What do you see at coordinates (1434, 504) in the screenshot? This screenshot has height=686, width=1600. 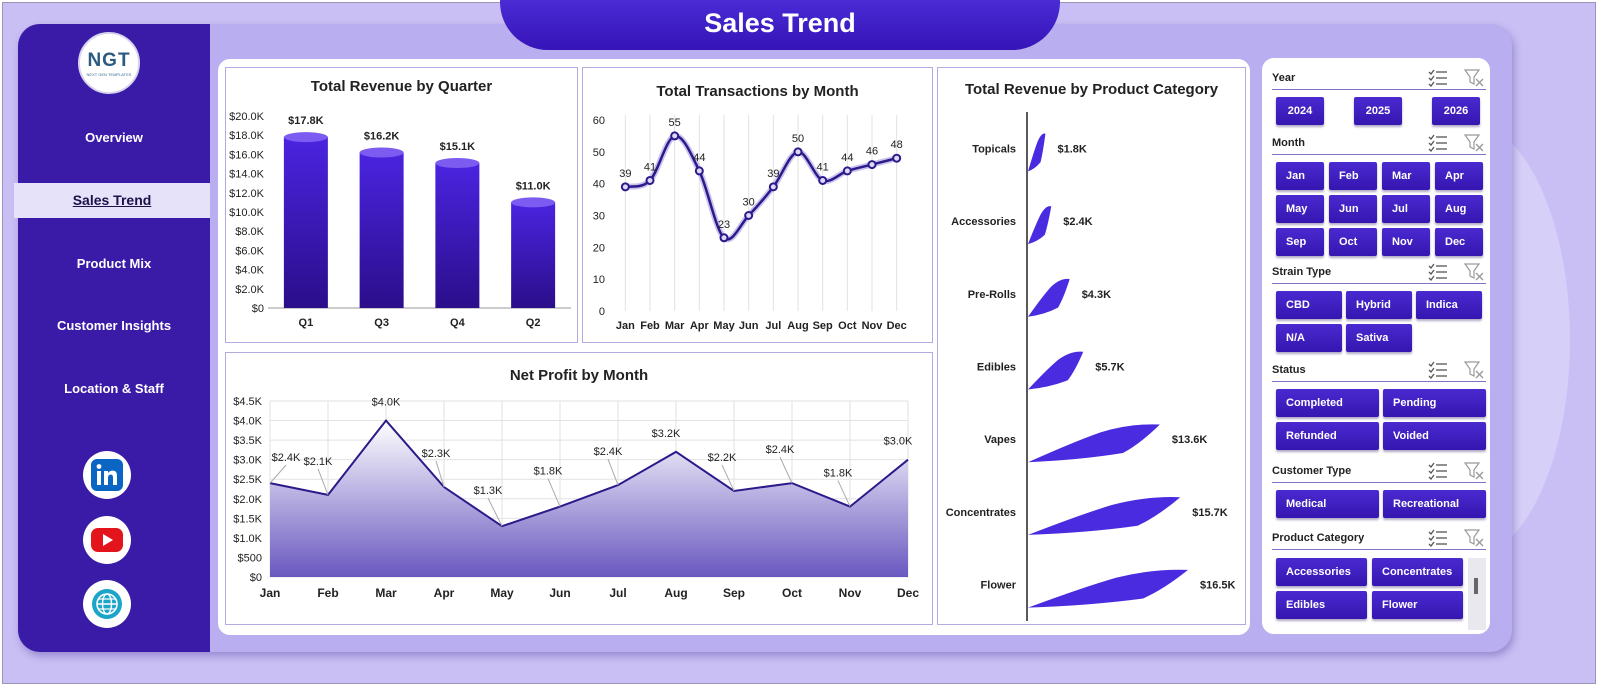 I see `customer-slicer-option: Recreational` at bounding box center [1434, 504].